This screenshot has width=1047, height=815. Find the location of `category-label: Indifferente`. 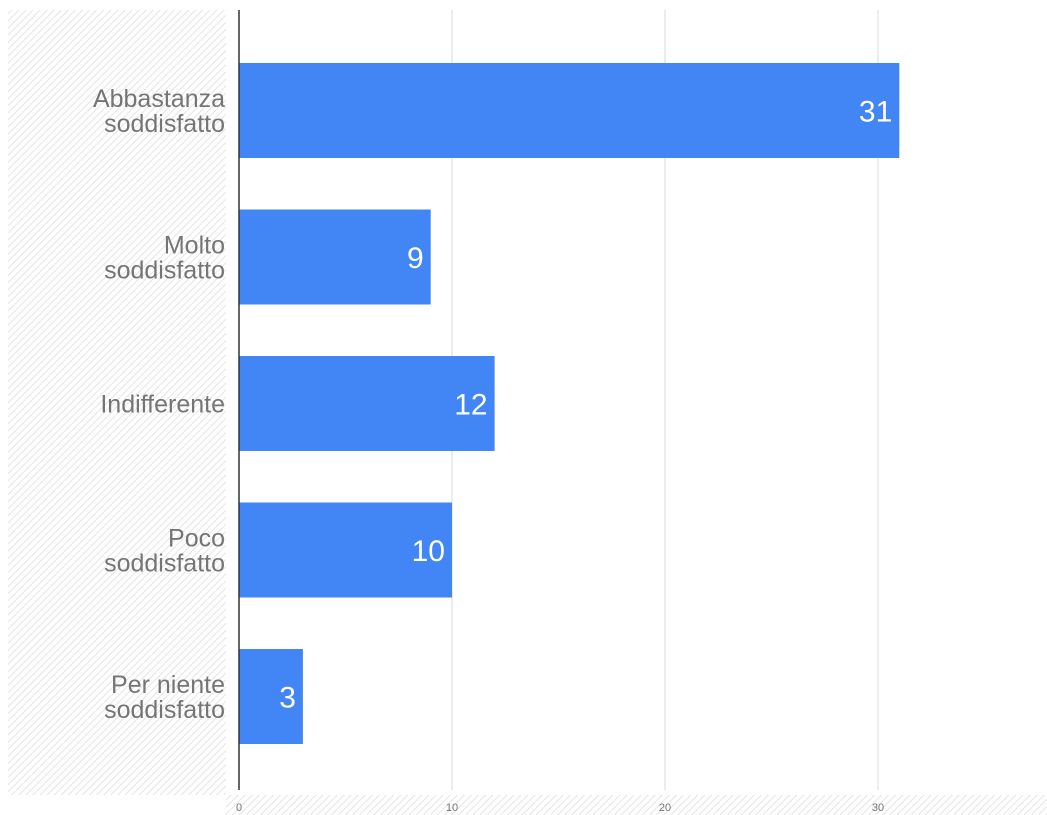

category-label: Indifferente is located at coordinates (162, 405).